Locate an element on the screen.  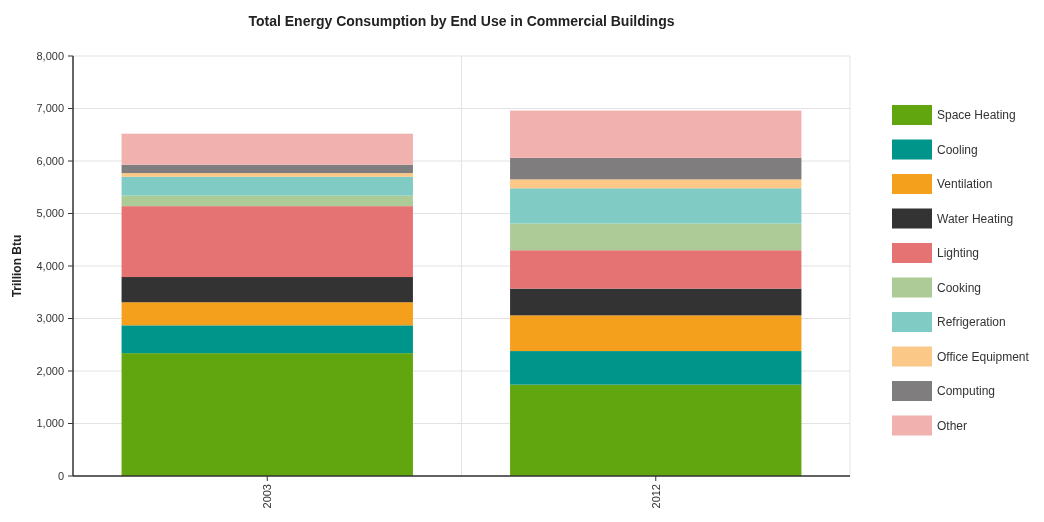
legend-label: Other is located at coordinates (952, 425).